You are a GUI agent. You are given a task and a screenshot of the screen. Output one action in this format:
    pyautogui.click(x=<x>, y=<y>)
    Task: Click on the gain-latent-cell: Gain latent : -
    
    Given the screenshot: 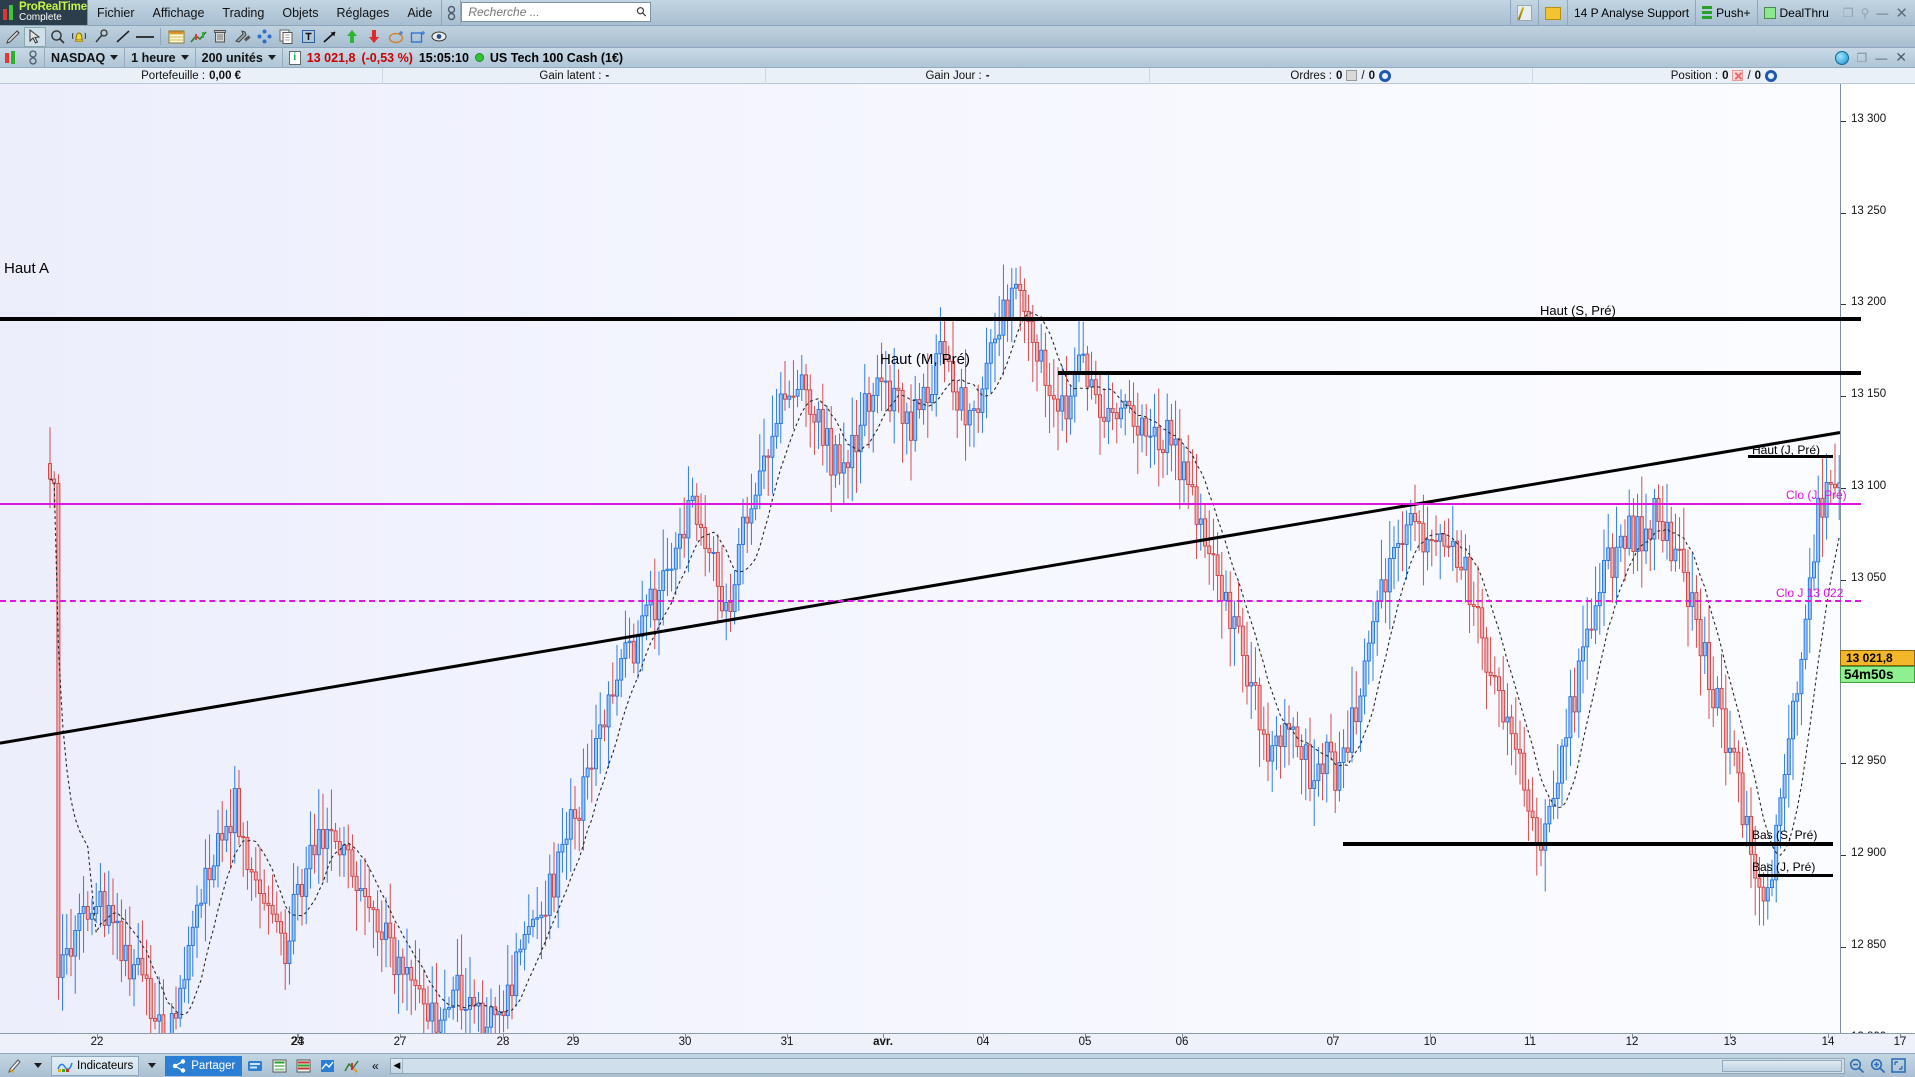 What is the action you would take?
    pyautogui.click(x=575, y=75)
    